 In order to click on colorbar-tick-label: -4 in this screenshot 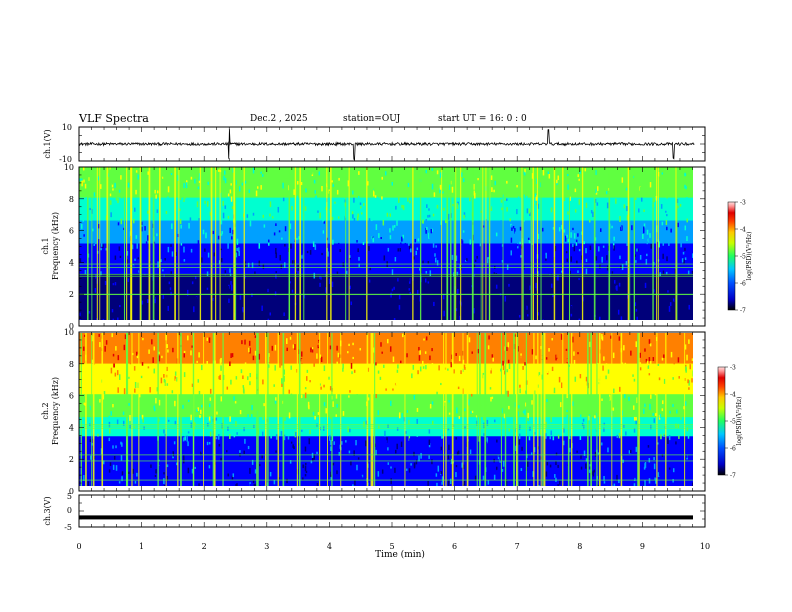, I will do `click(733, 395)`.